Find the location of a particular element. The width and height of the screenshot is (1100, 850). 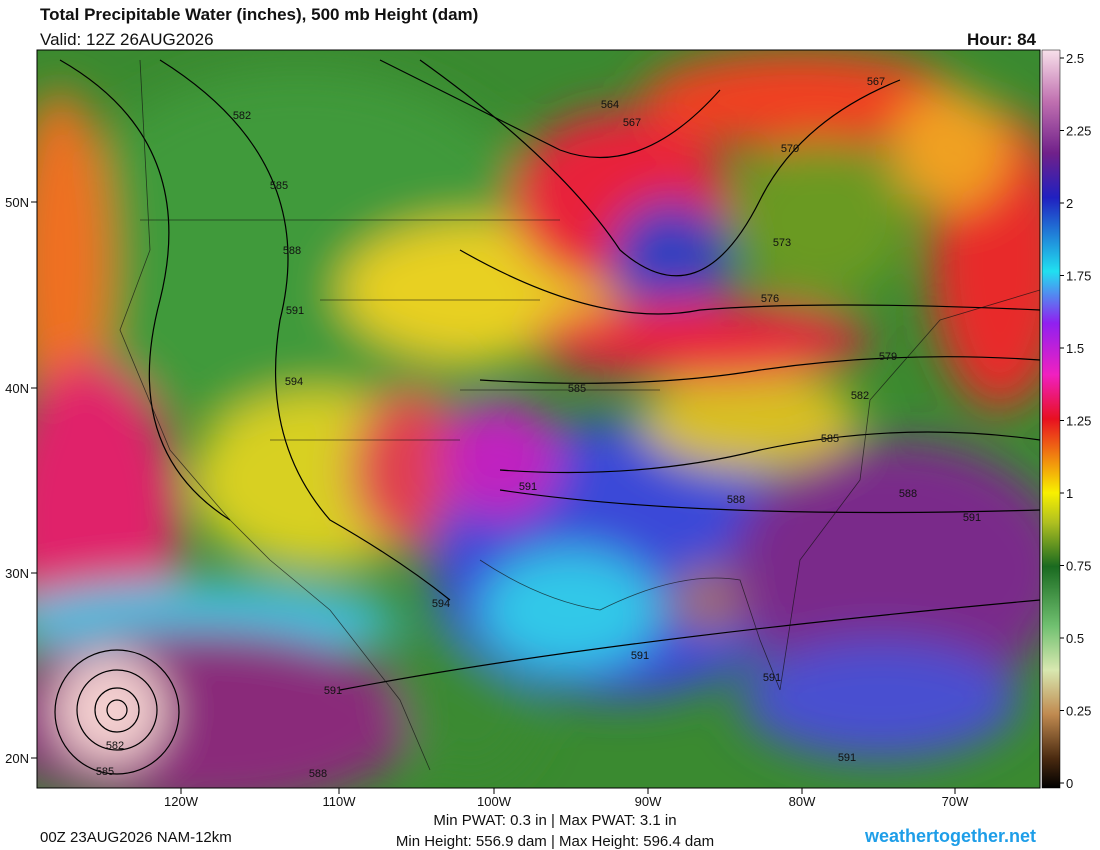

lon-label: 100W is located at coordinates (494, 801).